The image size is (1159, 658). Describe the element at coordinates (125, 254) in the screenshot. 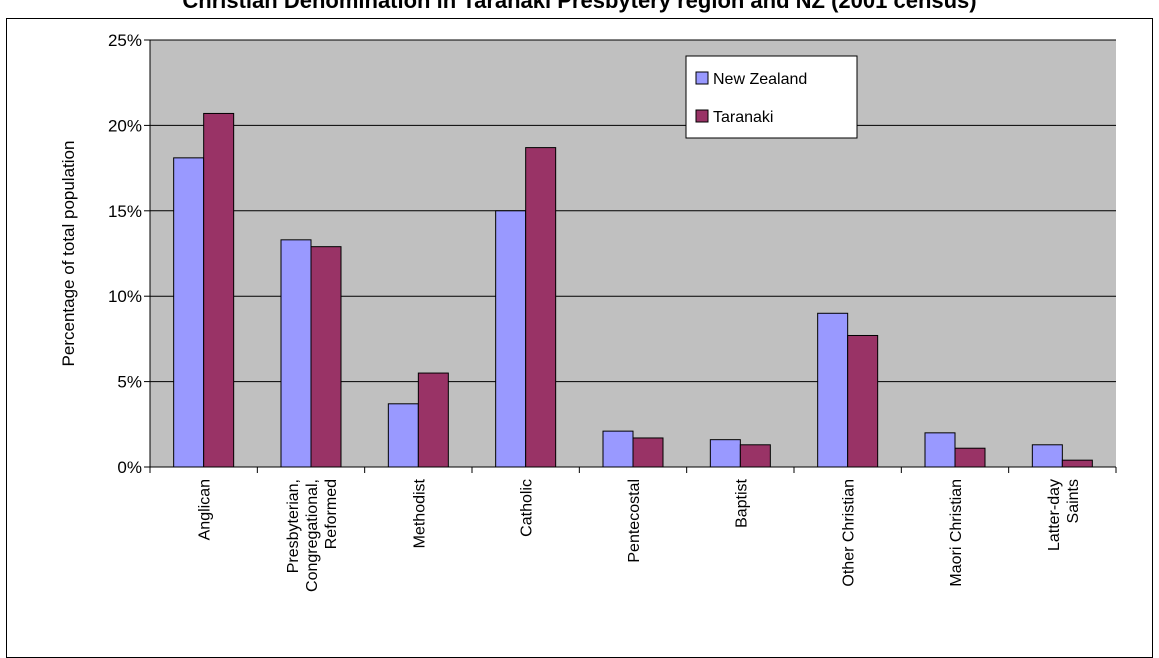

I see `y-tick-labels: 0% 5% 10% 15% 20% 25%` at that location.